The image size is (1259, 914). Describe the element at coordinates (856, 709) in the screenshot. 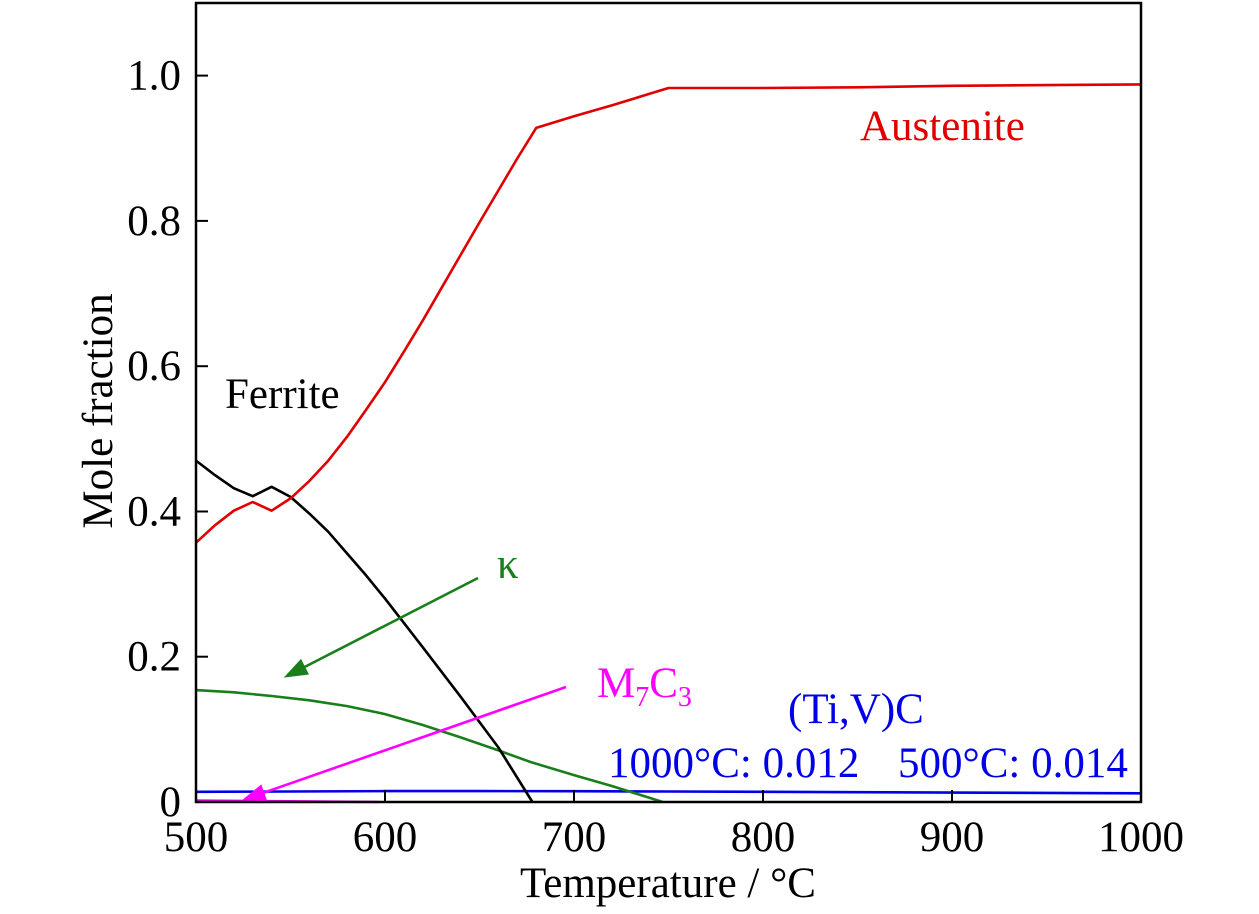

I see `ti-v-c-label: (Ti,V)C` at that location.